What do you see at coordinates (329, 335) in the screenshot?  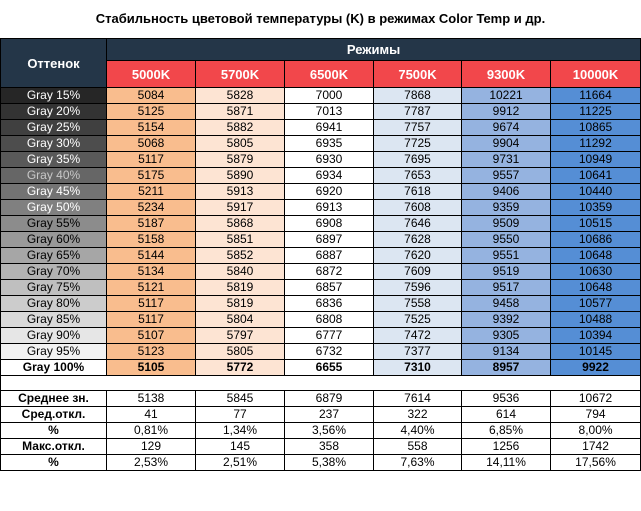 I see `value-cell: 6777` at bounding box center [329, 335].